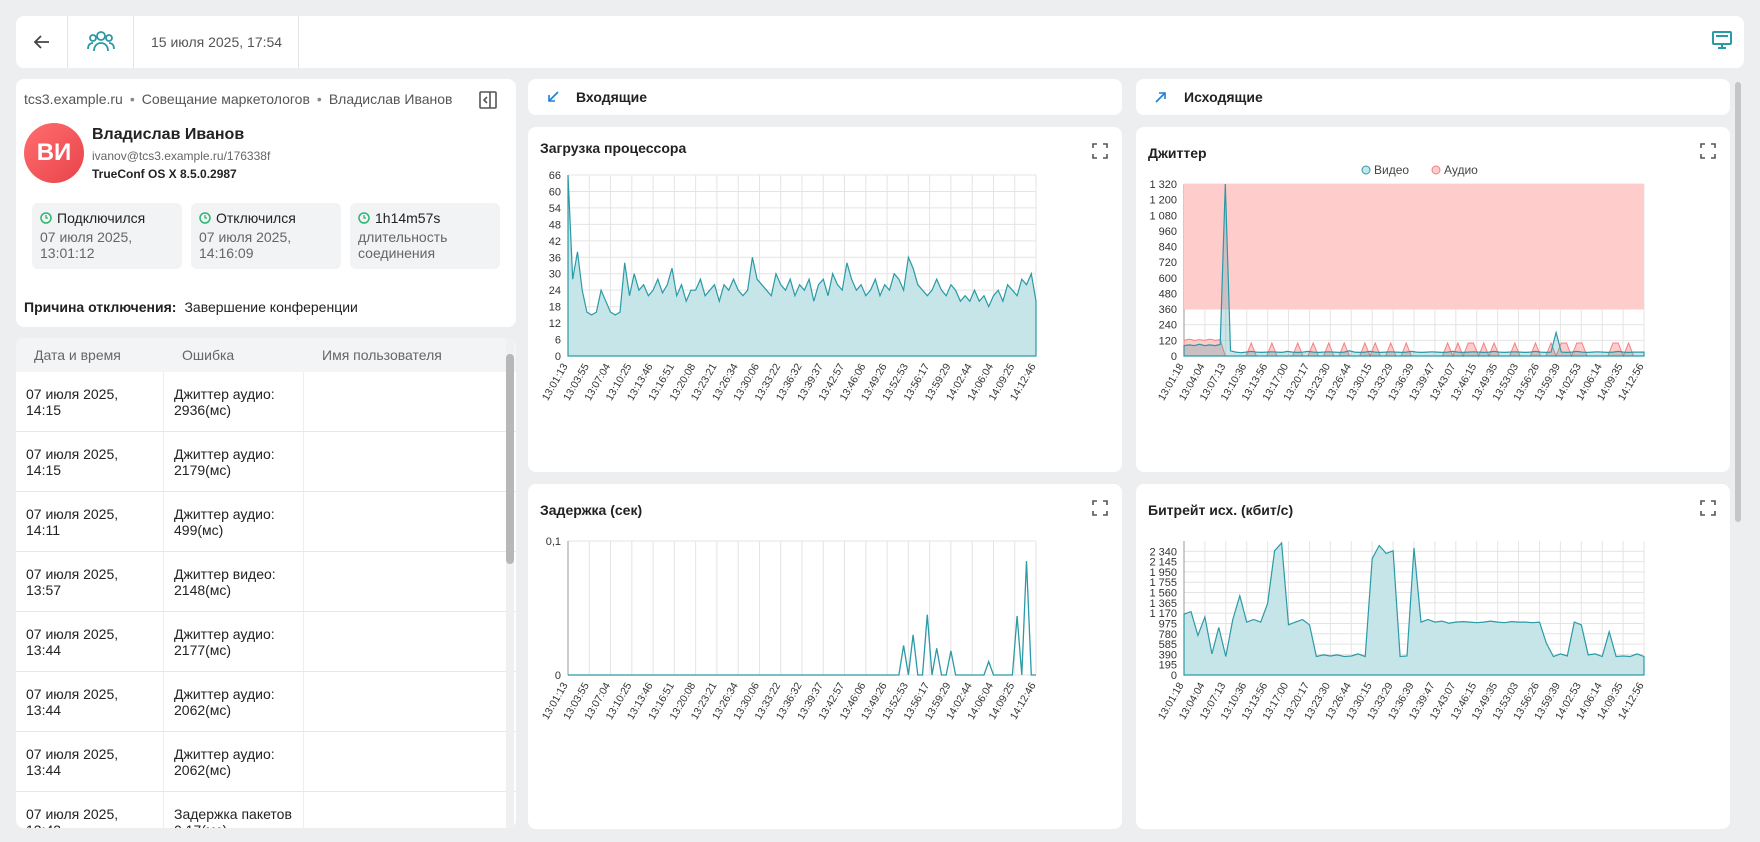  What do you see at coordinates (205, 218) in the screenshot?
I see `clock-icon` at bounding box center [205, 218].